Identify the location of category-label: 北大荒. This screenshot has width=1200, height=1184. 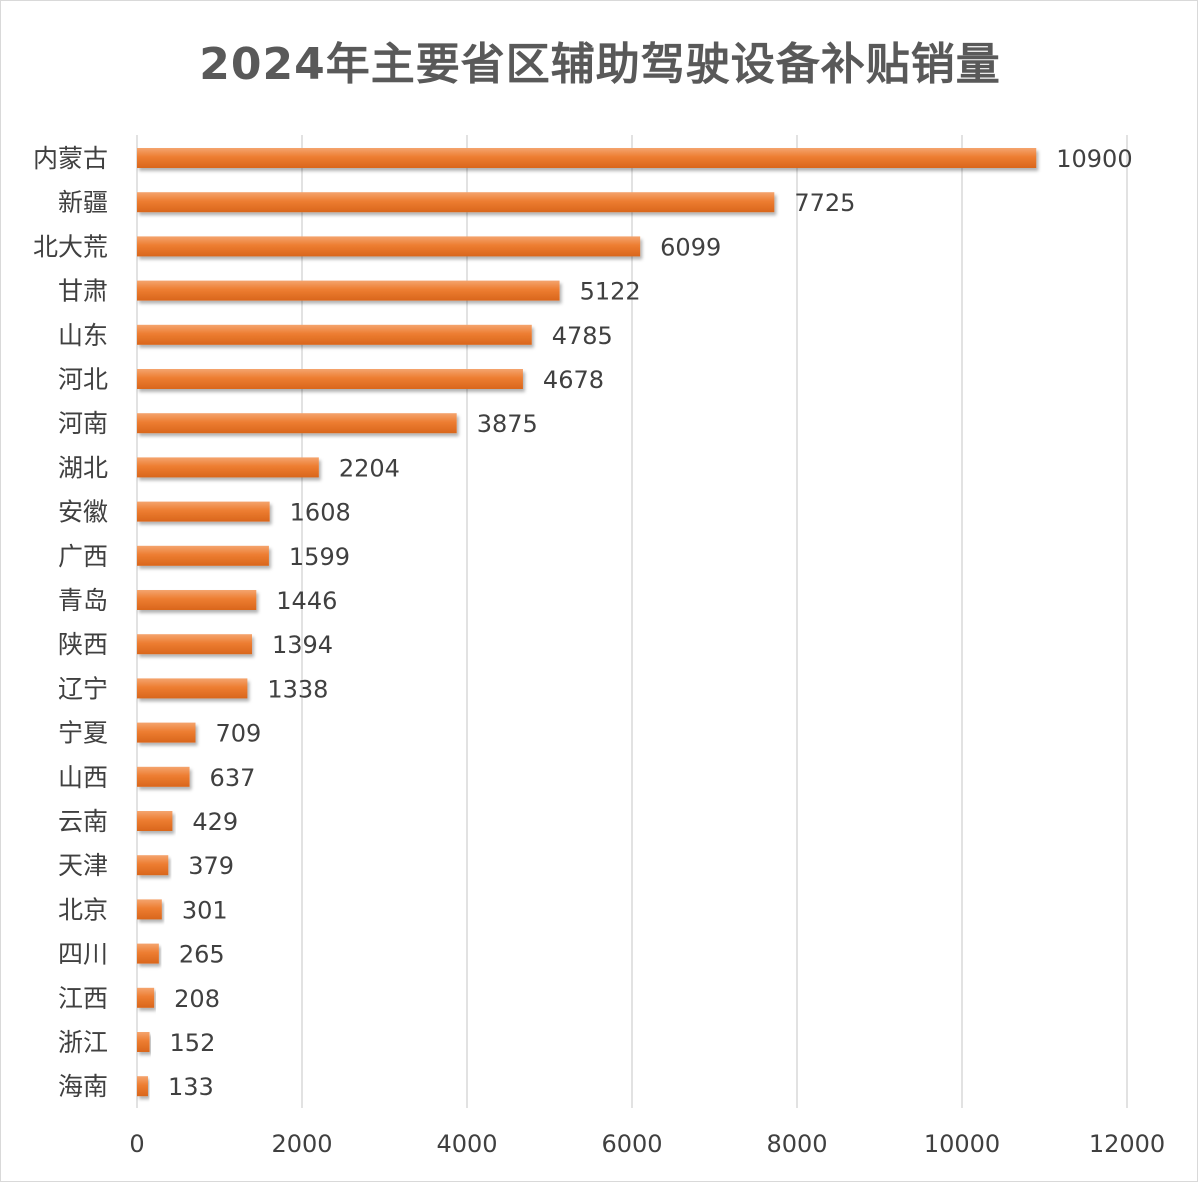
(70, 246).